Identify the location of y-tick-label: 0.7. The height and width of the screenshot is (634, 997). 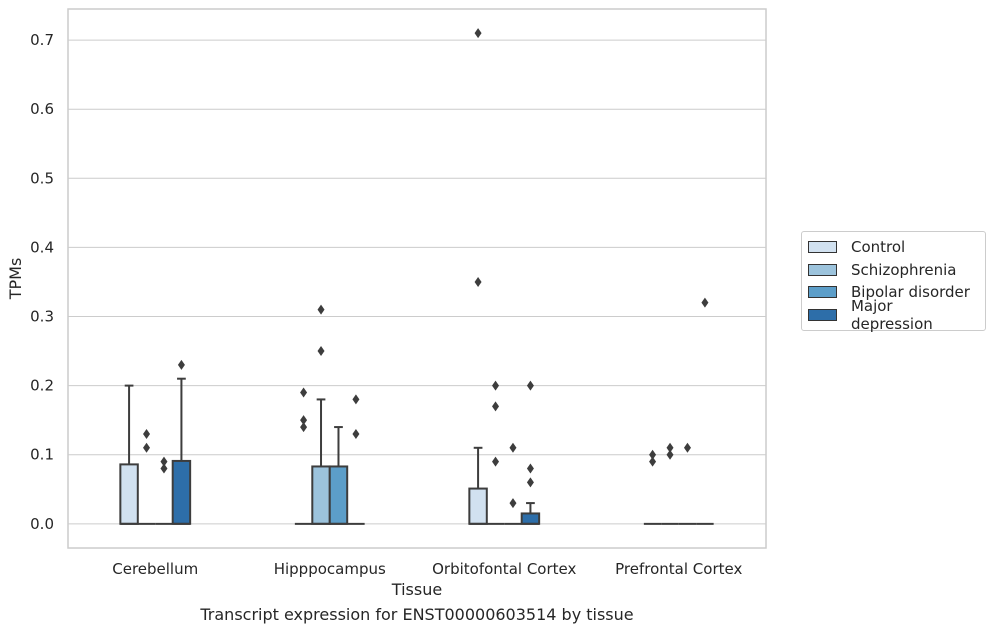
(42, 40).